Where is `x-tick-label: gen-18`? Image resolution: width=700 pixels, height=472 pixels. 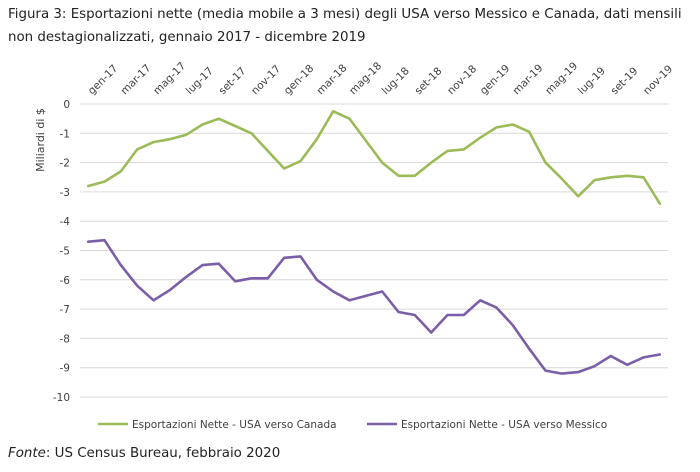 x-tick-label: gen-18 is located at coordinates (299, 80).